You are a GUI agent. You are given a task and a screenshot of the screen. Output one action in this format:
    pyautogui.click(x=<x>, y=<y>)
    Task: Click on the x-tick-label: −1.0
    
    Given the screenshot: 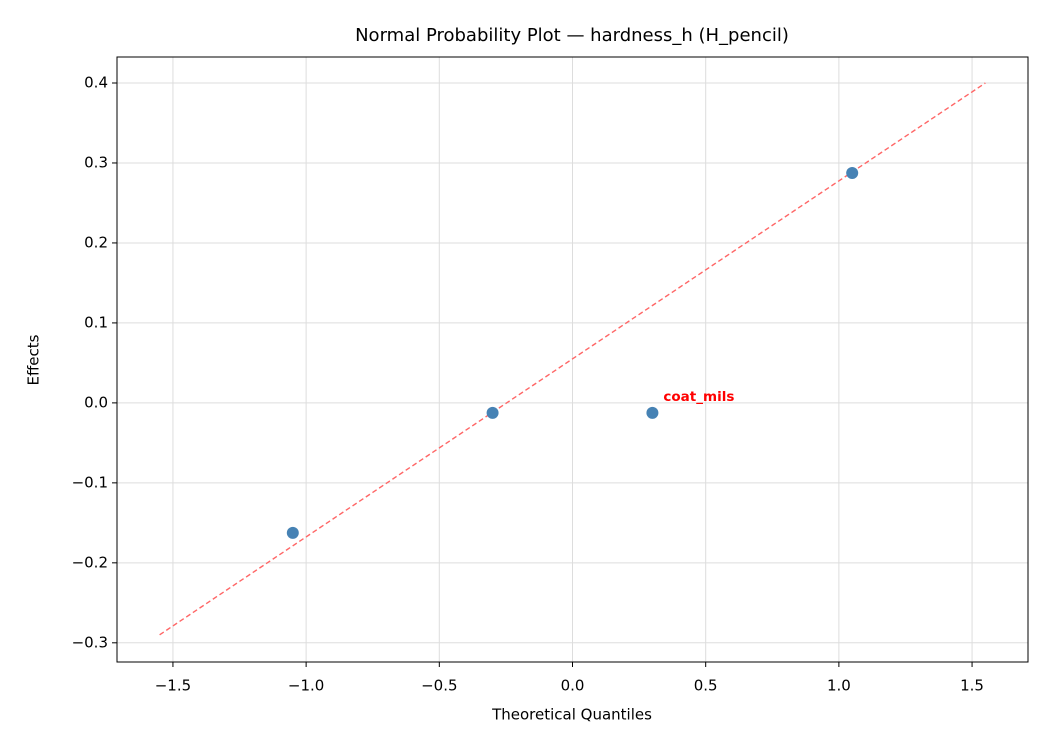 What is the action you would take?
    pyautogui.click(x=306, y=686)
    